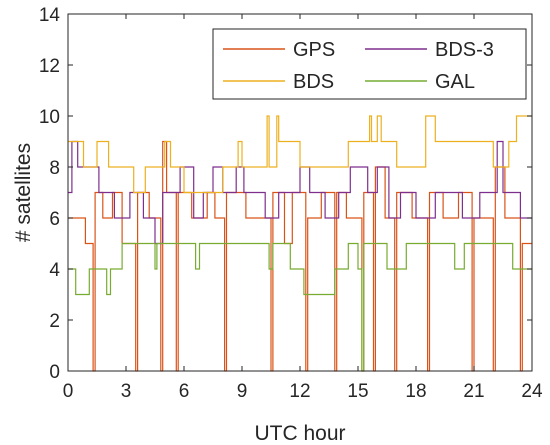  Describe the element at coordinates (314, 50) in the screenshot. I see `legend-label-gps: GPS` at that location.